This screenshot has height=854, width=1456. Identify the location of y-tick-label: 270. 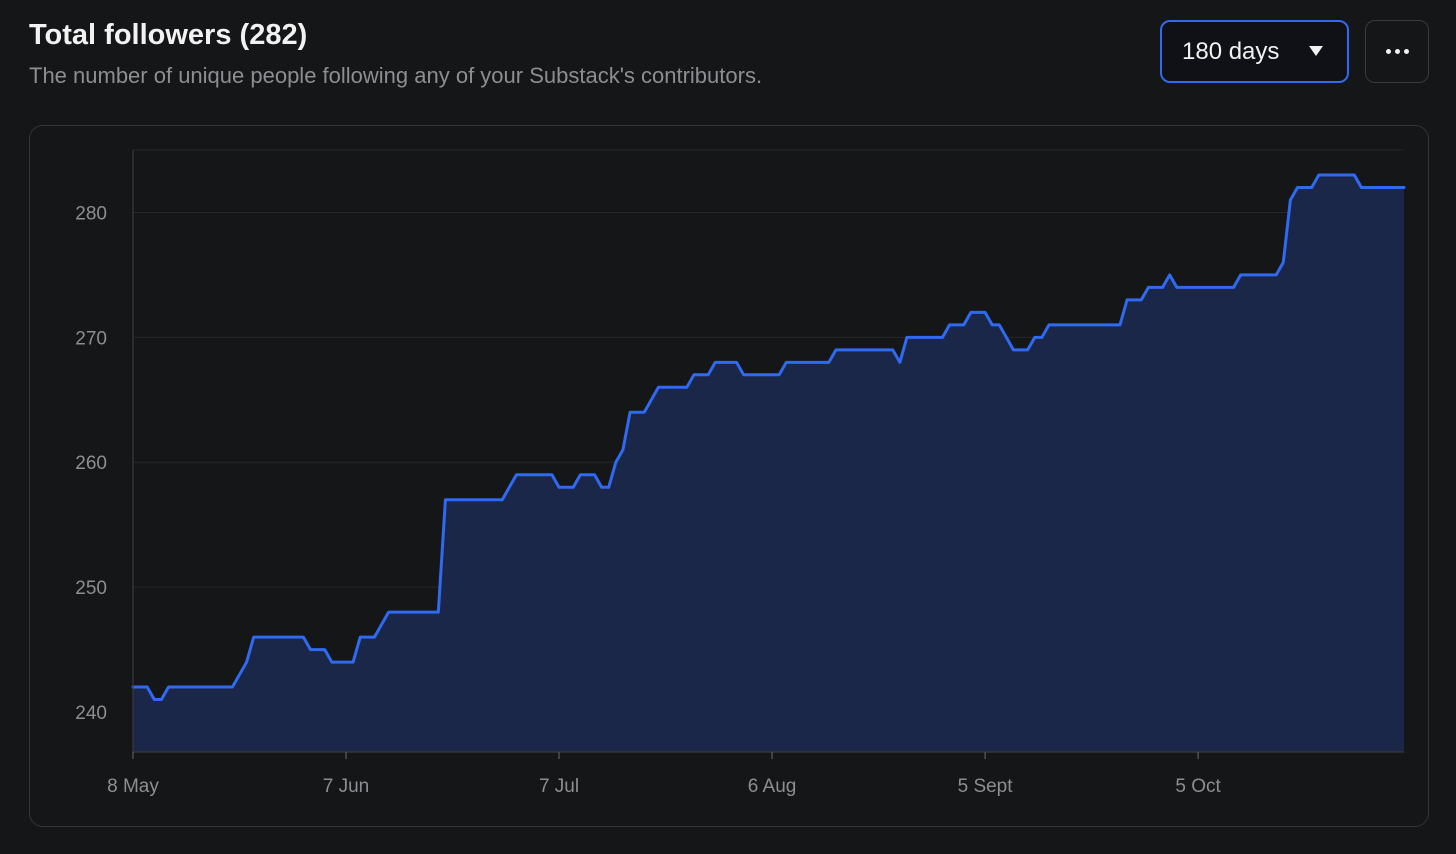
(91, 338).